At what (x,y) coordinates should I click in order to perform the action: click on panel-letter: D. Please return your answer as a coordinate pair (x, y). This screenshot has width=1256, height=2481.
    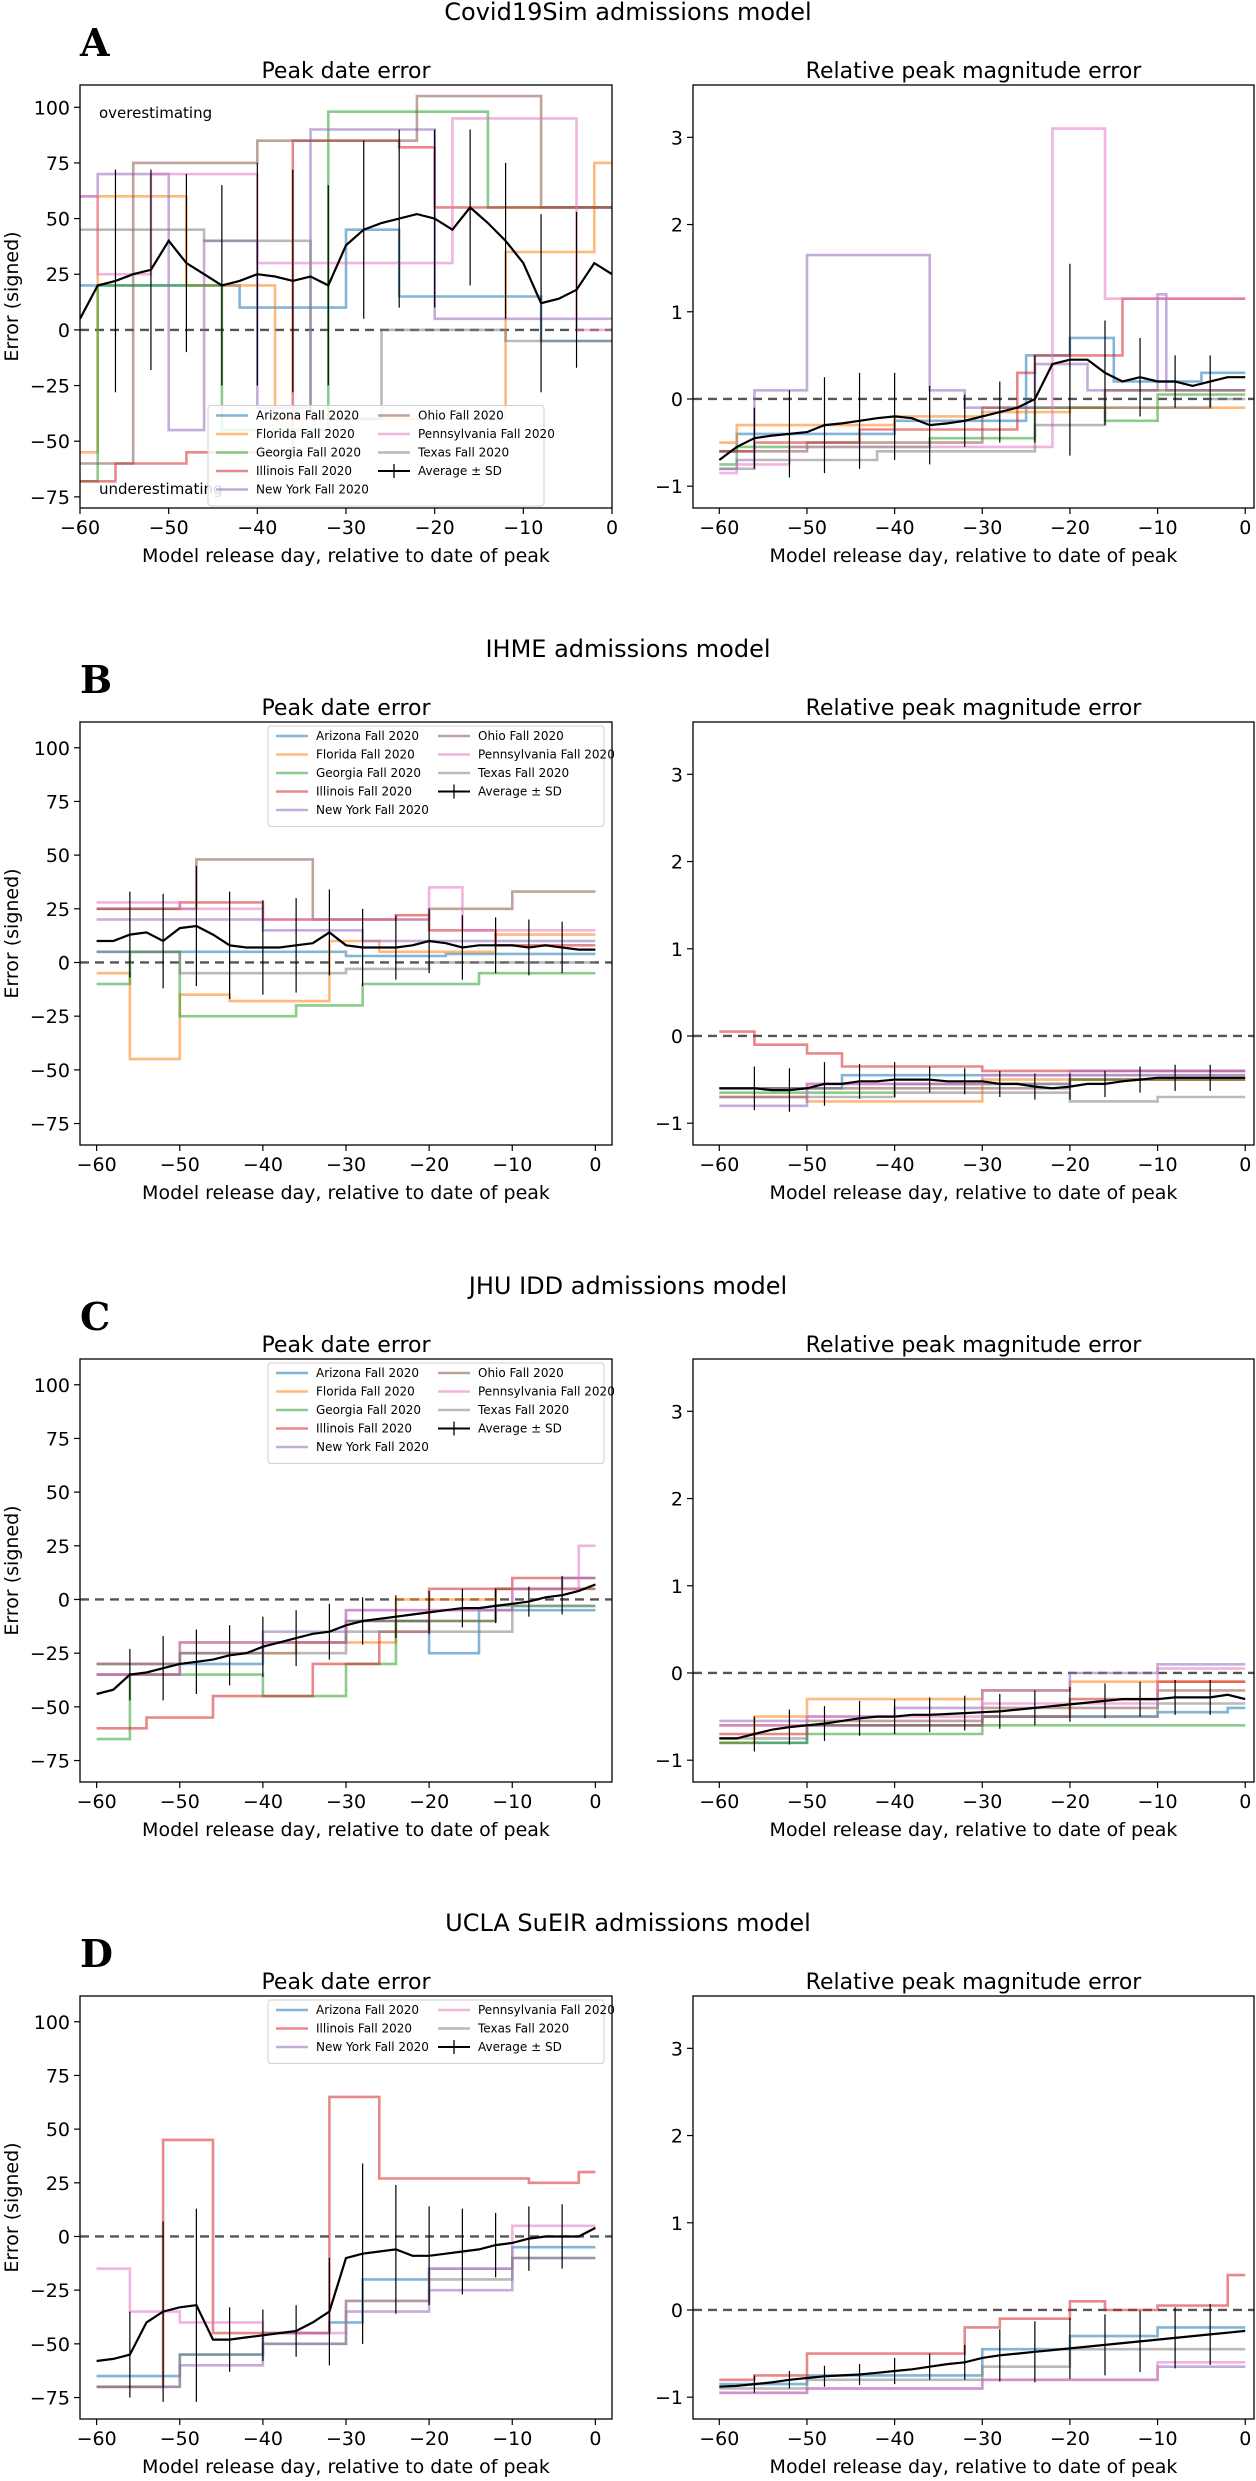
    Looking at the image, I should click on (96, 1953).